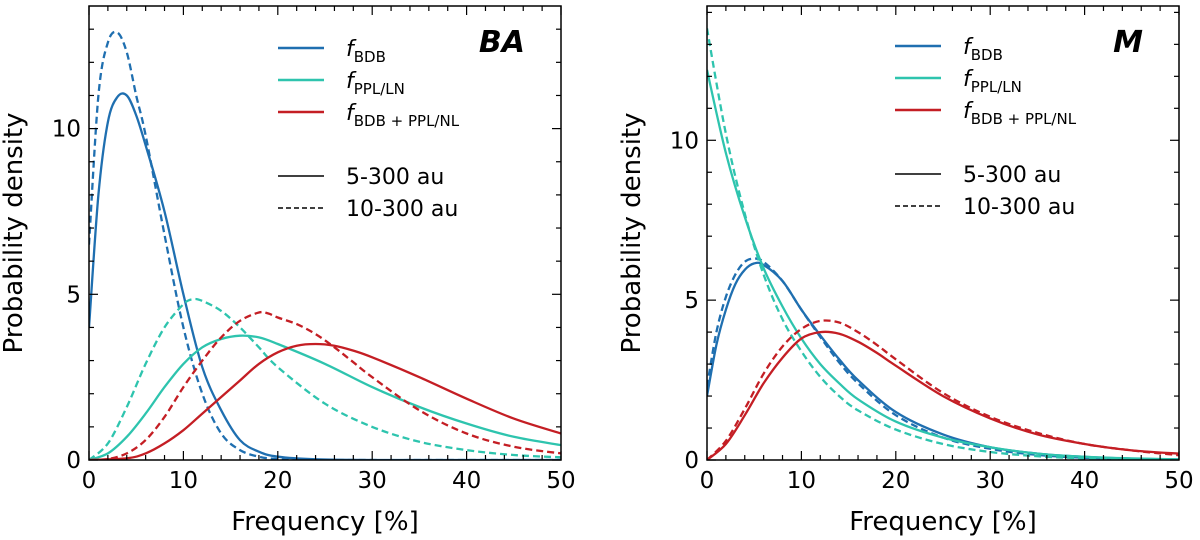  What do you see at coordinates (502, 42) in the screenshot?
I see `panel-label: BA` at bounding box center [502, 42].